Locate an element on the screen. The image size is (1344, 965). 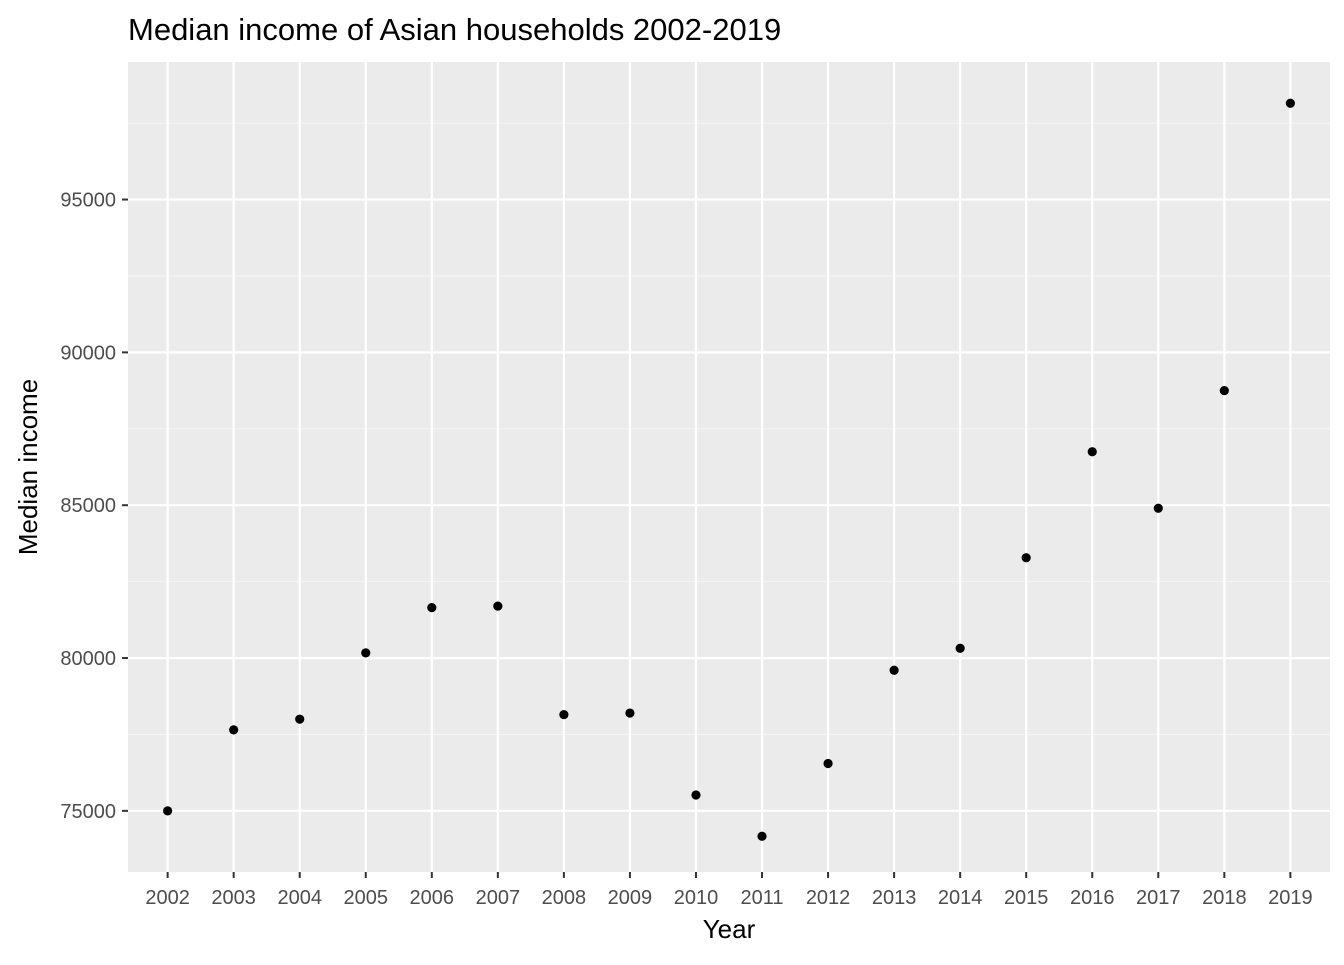
data-point-2010 is located at coordinates (696, 795).